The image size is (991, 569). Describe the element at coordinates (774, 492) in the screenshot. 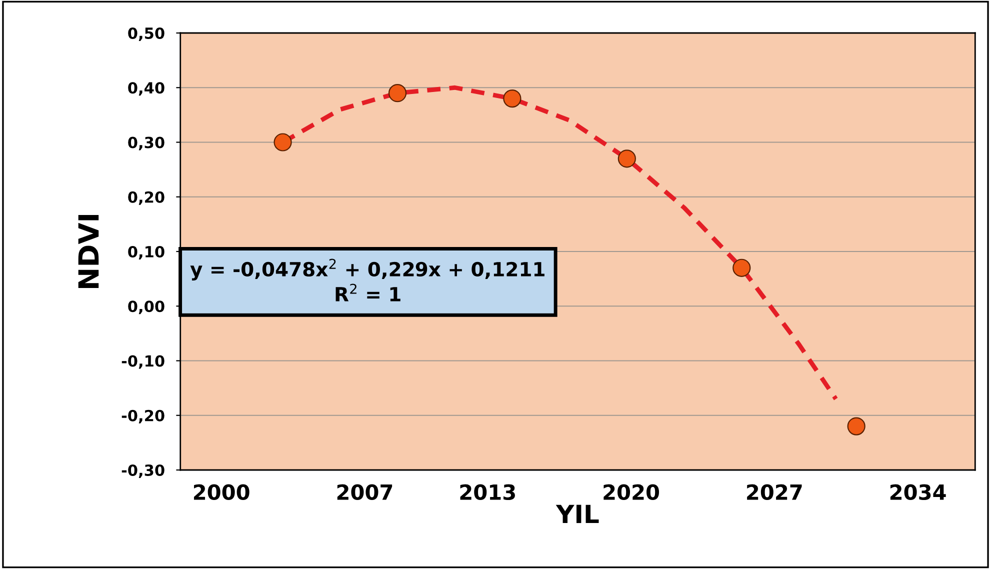

I see `x-tick-label: 2027` at that location.